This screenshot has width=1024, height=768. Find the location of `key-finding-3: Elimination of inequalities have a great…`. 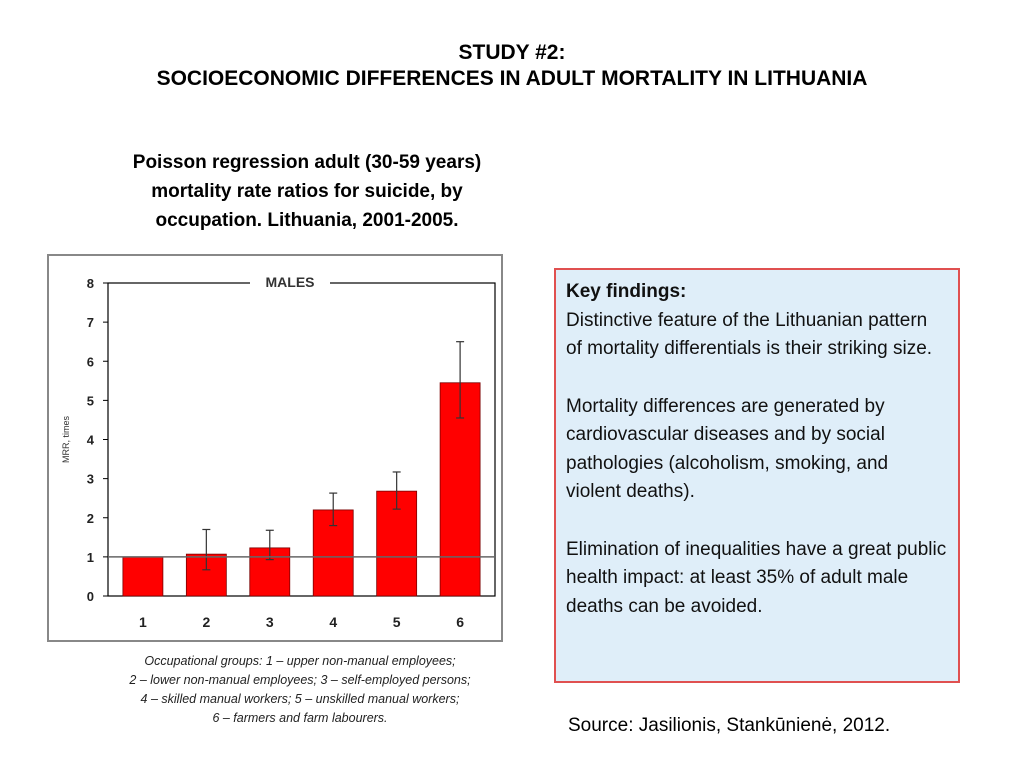

key-finding-3: Elimination of inequalities have a great… is located at coordinates (756, 577).